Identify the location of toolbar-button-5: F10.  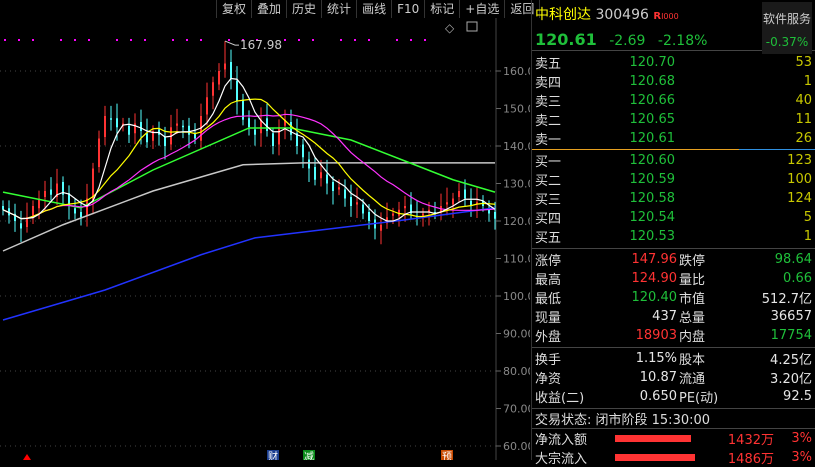
(409, 9).